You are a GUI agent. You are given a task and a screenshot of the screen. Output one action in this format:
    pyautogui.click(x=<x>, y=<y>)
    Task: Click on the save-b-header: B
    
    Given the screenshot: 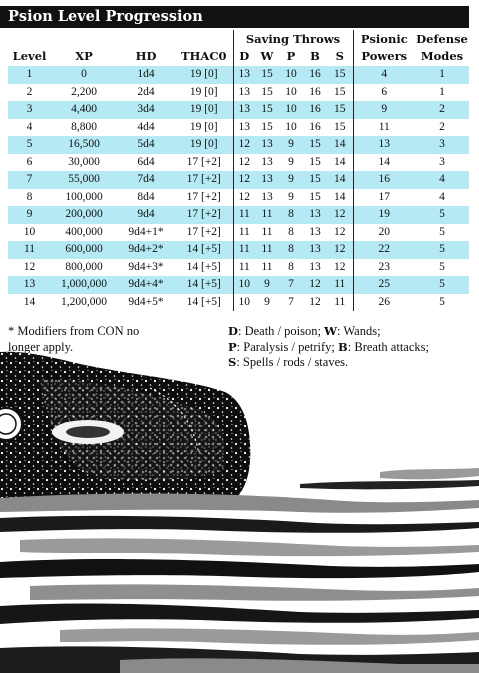 What is the action you would take?
    pyautogui.click(x=315, y=56)
    